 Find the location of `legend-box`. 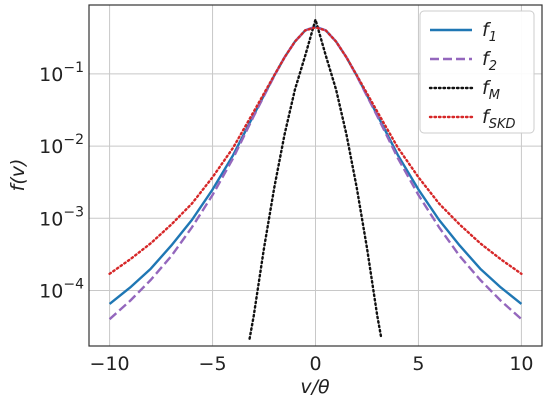

legend-box is located at coordinates (477, 72).